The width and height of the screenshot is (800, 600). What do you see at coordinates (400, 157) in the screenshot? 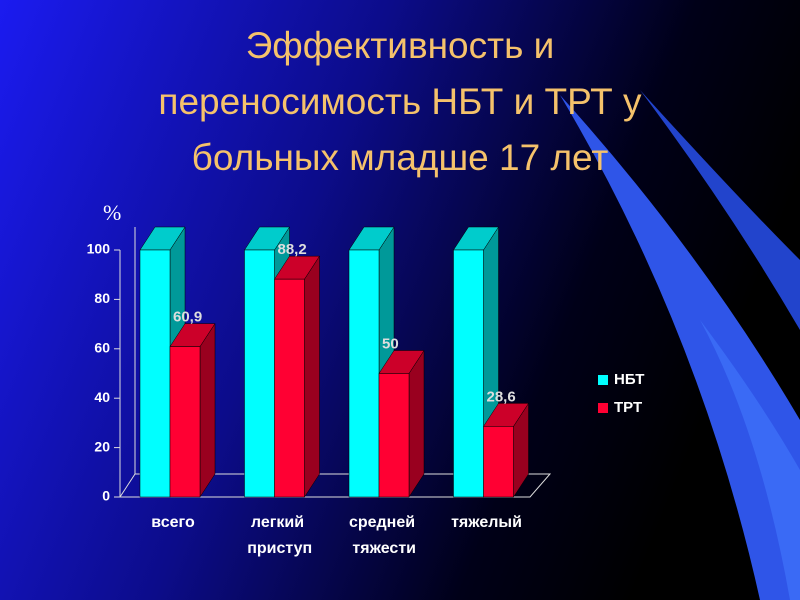
I see `title-line: больных младше 17 лет` at bounding box center [400, 157].